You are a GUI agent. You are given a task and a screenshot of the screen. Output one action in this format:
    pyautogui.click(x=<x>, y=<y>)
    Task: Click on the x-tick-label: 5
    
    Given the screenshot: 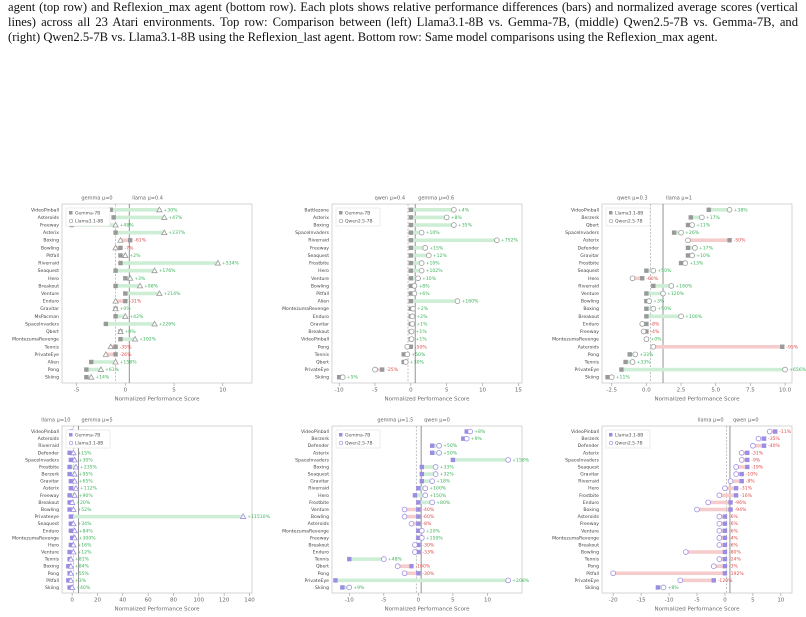 What is the action you would take?
    pyautogui.click(x=174, y=391)
    